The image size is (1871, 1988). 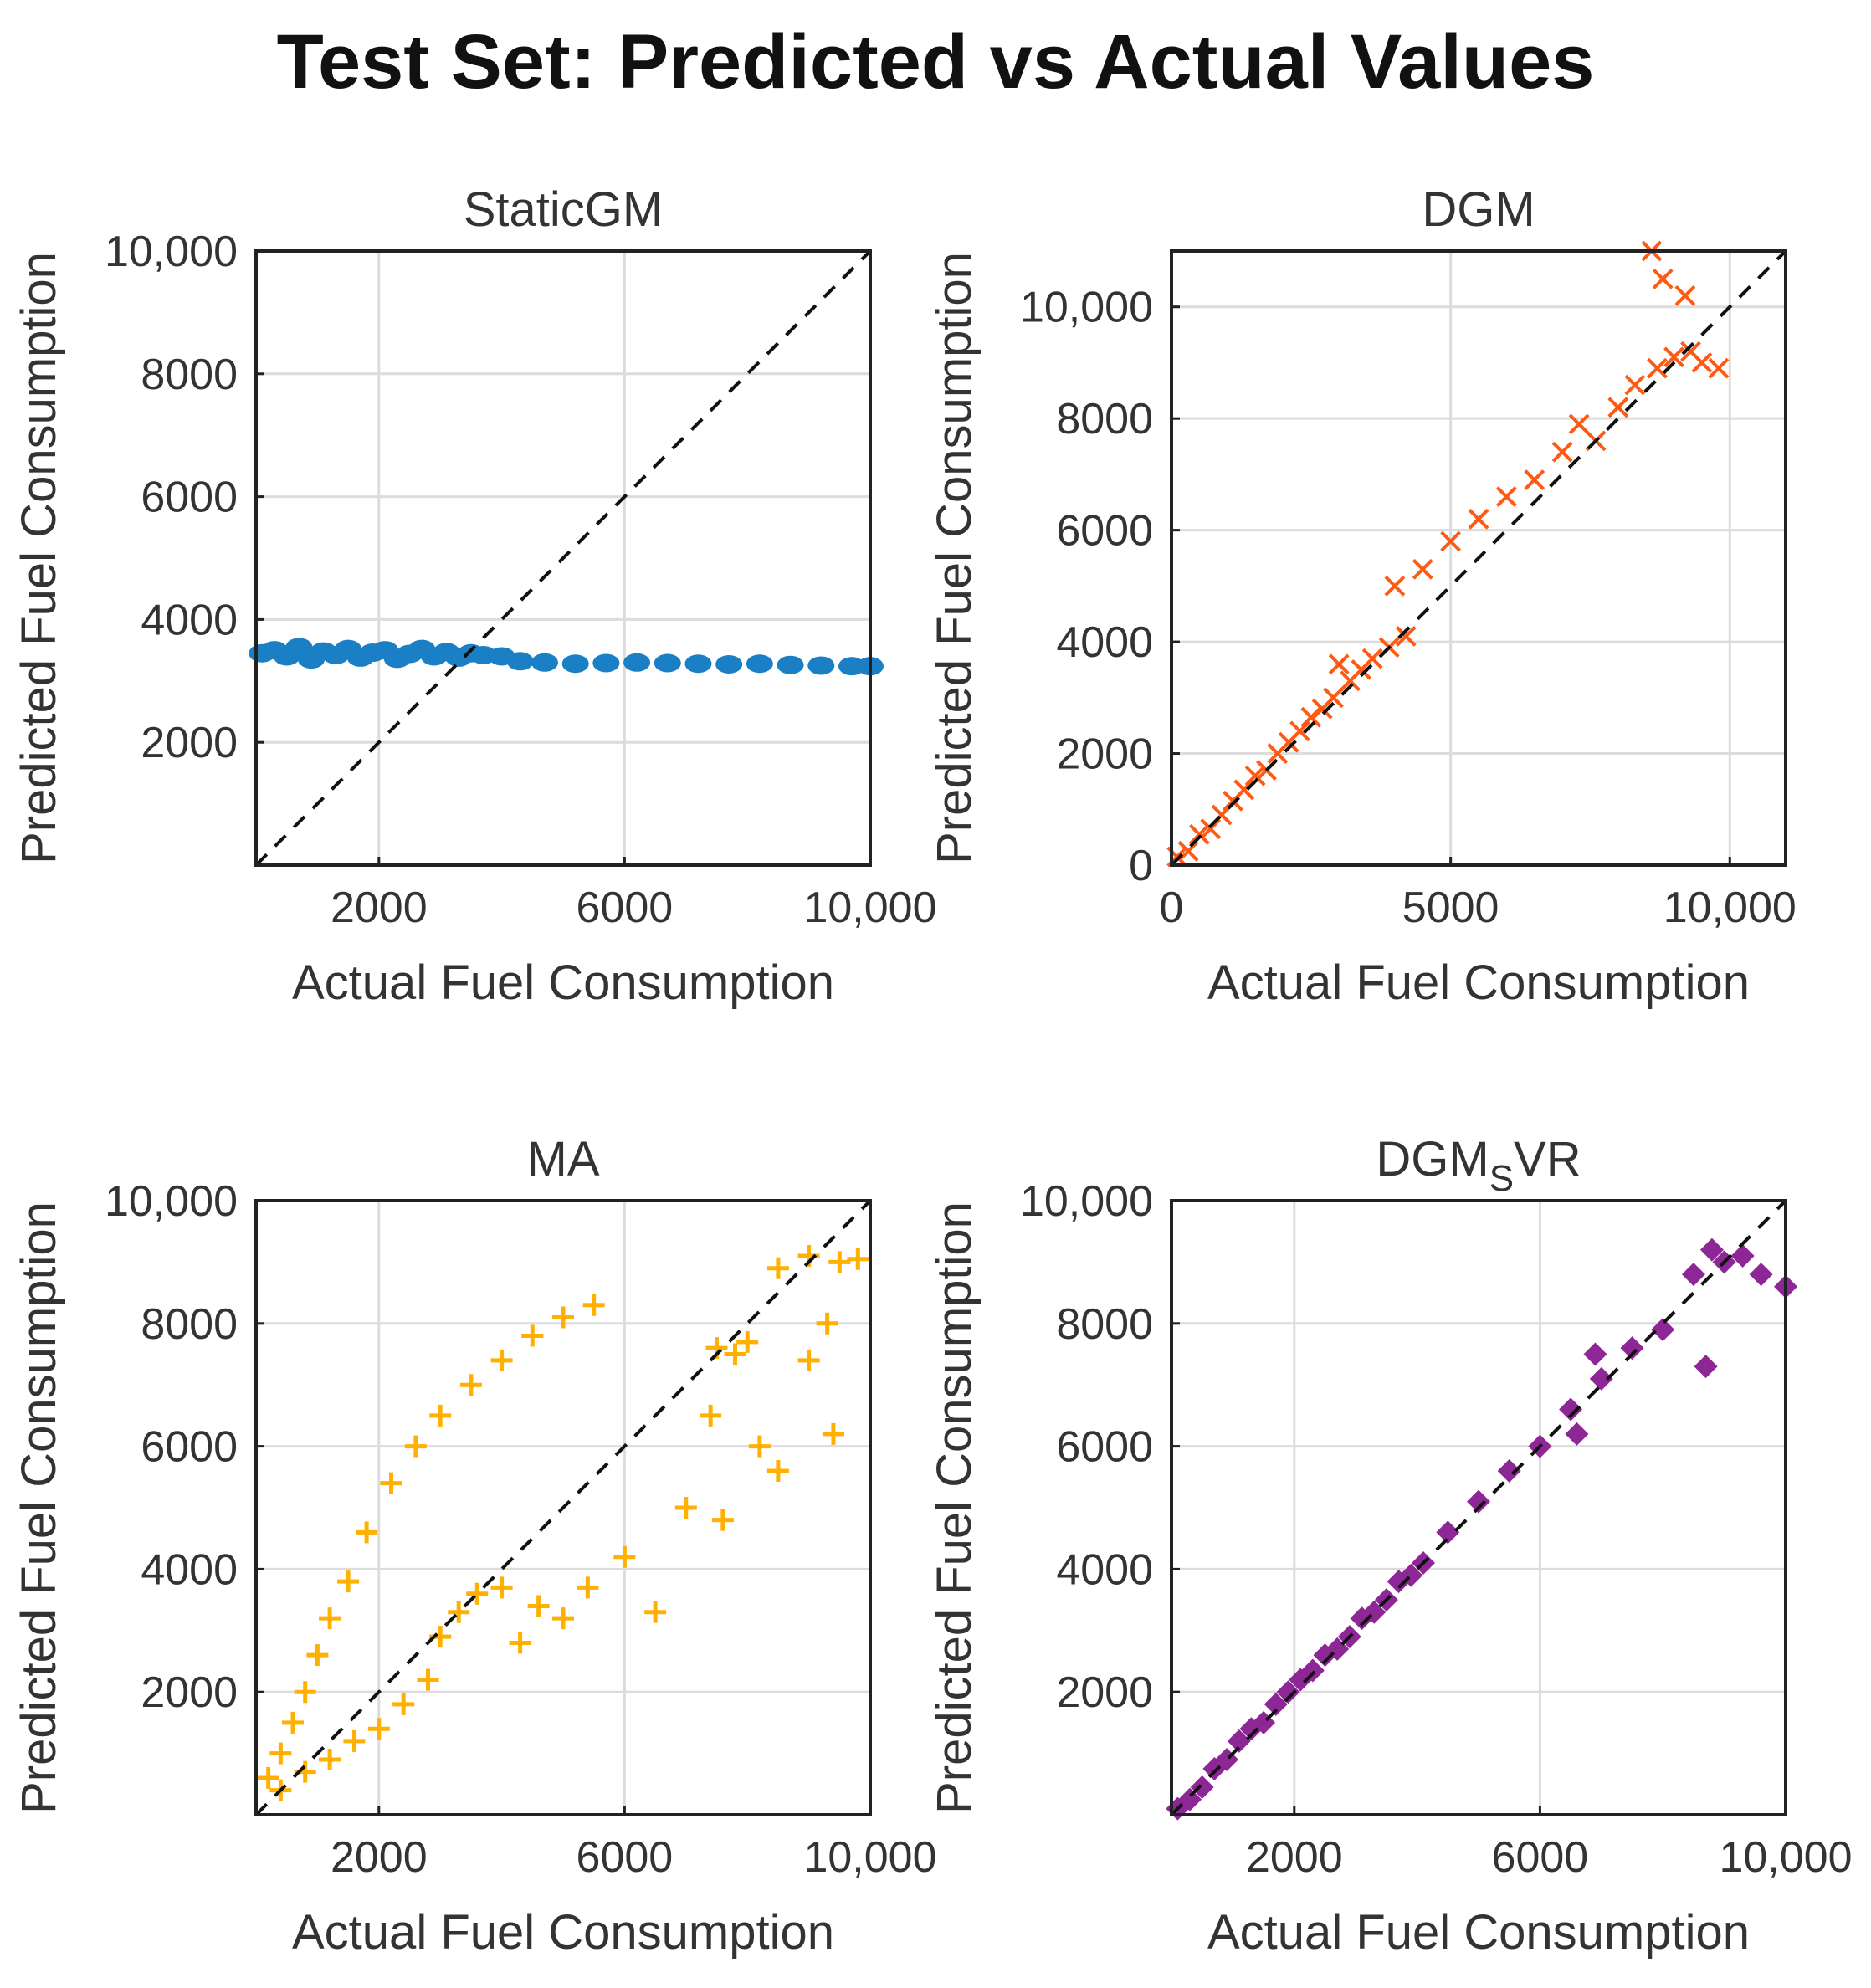 I want to click on ma-x-axis-label: Actual Fuel Consumption, so click(x=563, y=1932).